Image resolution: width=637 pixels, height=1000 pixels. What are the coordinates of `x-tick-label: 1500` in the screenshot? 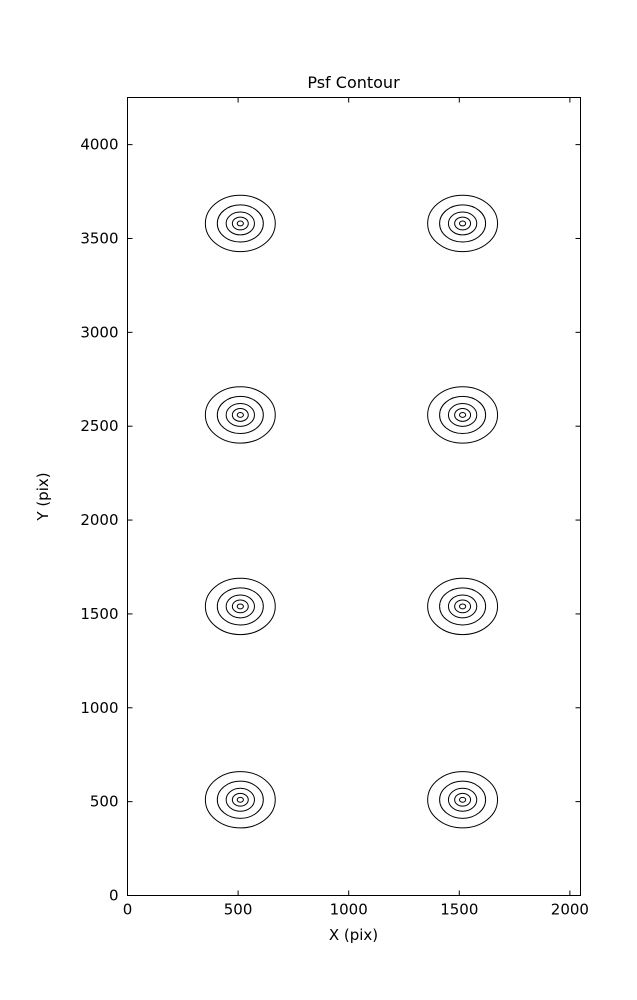 It's located at (459, 910).